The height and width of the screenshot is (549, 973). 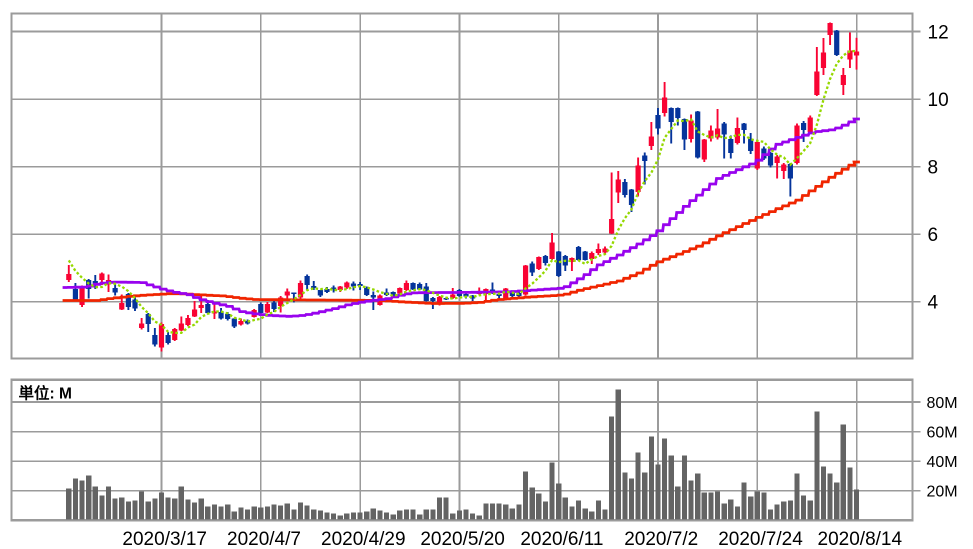 What do you see at coordinates (760, 539) in the screenshot?
I see `svg-text: 2020/7/24` at bounding box center [760, 539].